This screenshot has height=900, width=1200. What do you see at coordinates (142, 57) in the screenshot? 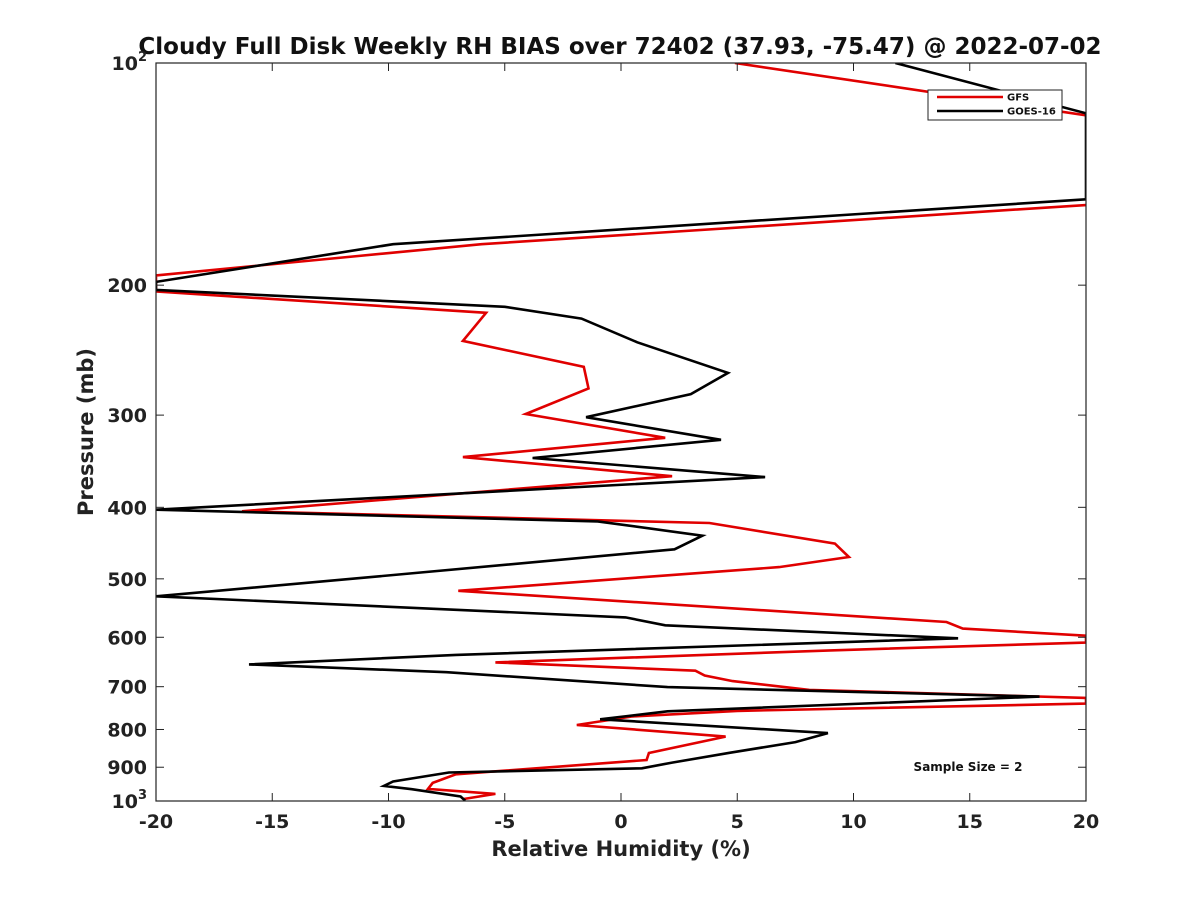
I see `y-tick-exponent: 2` at bounding box center [142, 57].